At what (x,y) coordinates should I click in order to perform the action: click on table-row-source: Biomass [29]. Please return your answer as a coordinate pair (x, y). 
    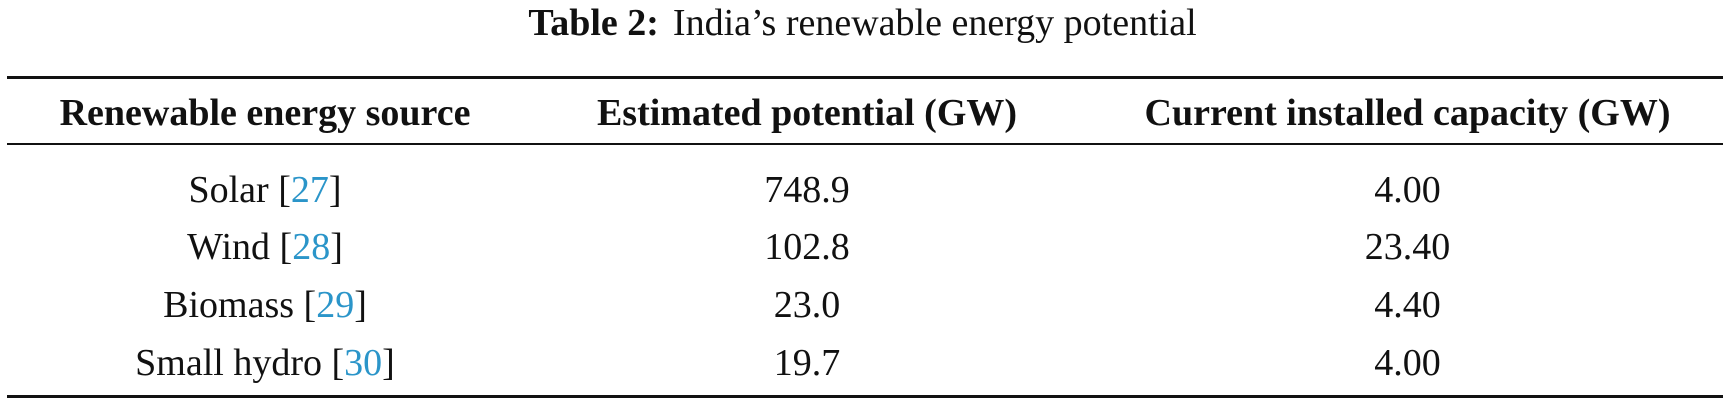
    Looking at the image, I should click on (265, 305).